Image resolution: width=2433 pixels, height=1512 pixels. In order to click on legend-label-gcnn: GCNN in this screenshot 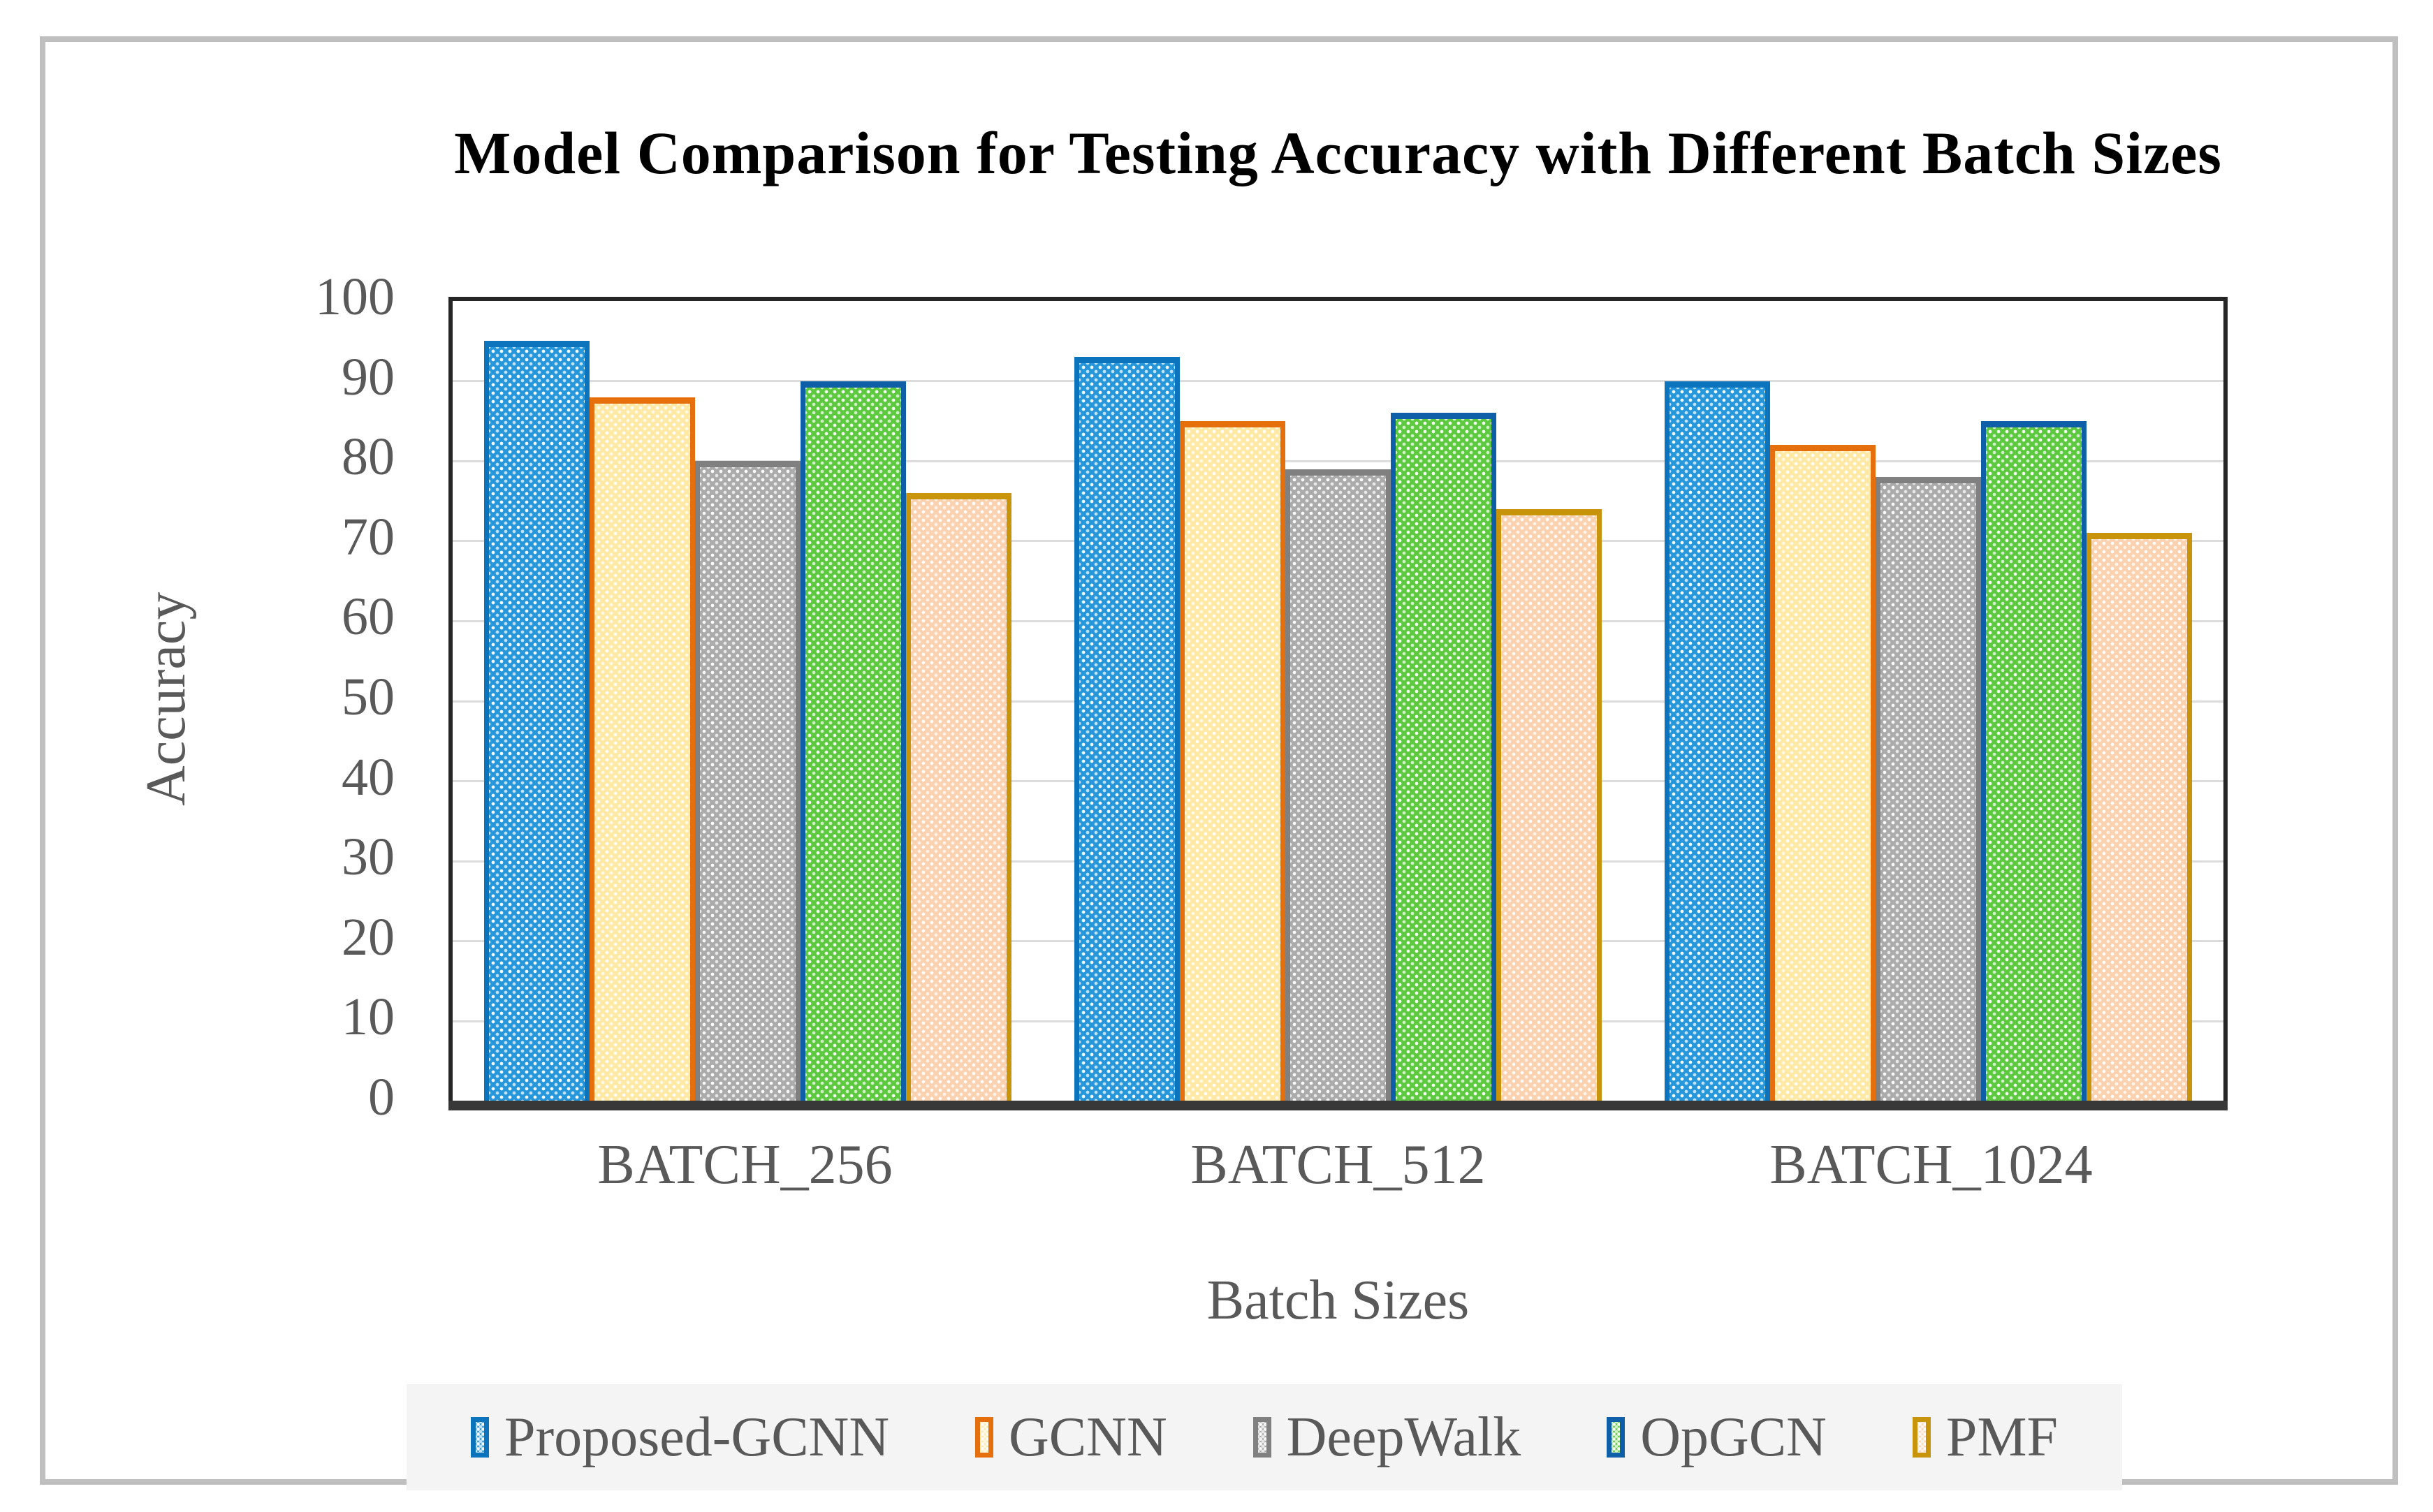, I will do `click(1088, 1438)`.